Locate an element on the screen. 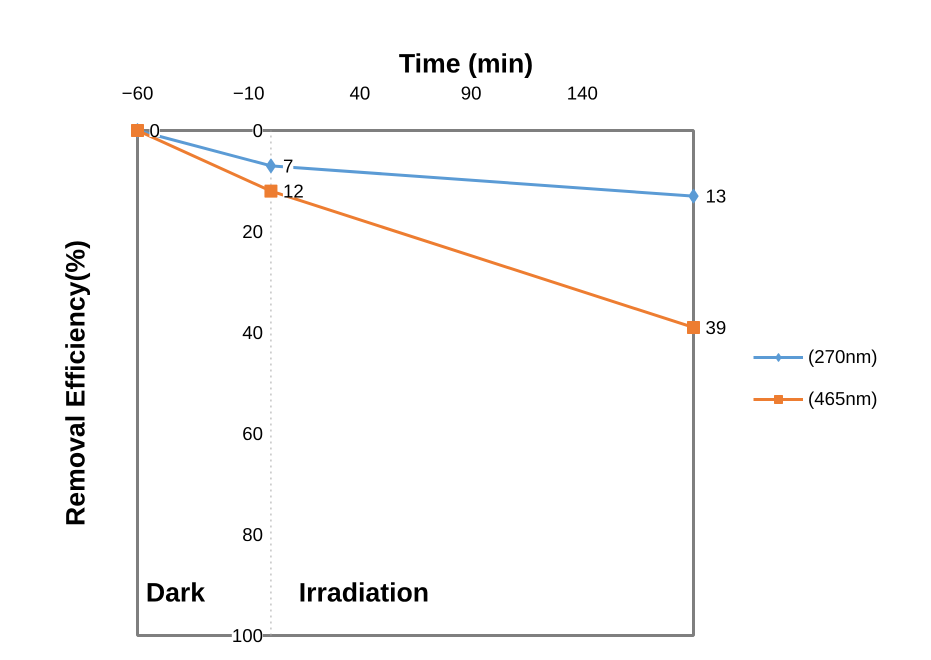 The image size is (931, 660). x-tick-label: 90 is located at coordinates (471, 93).